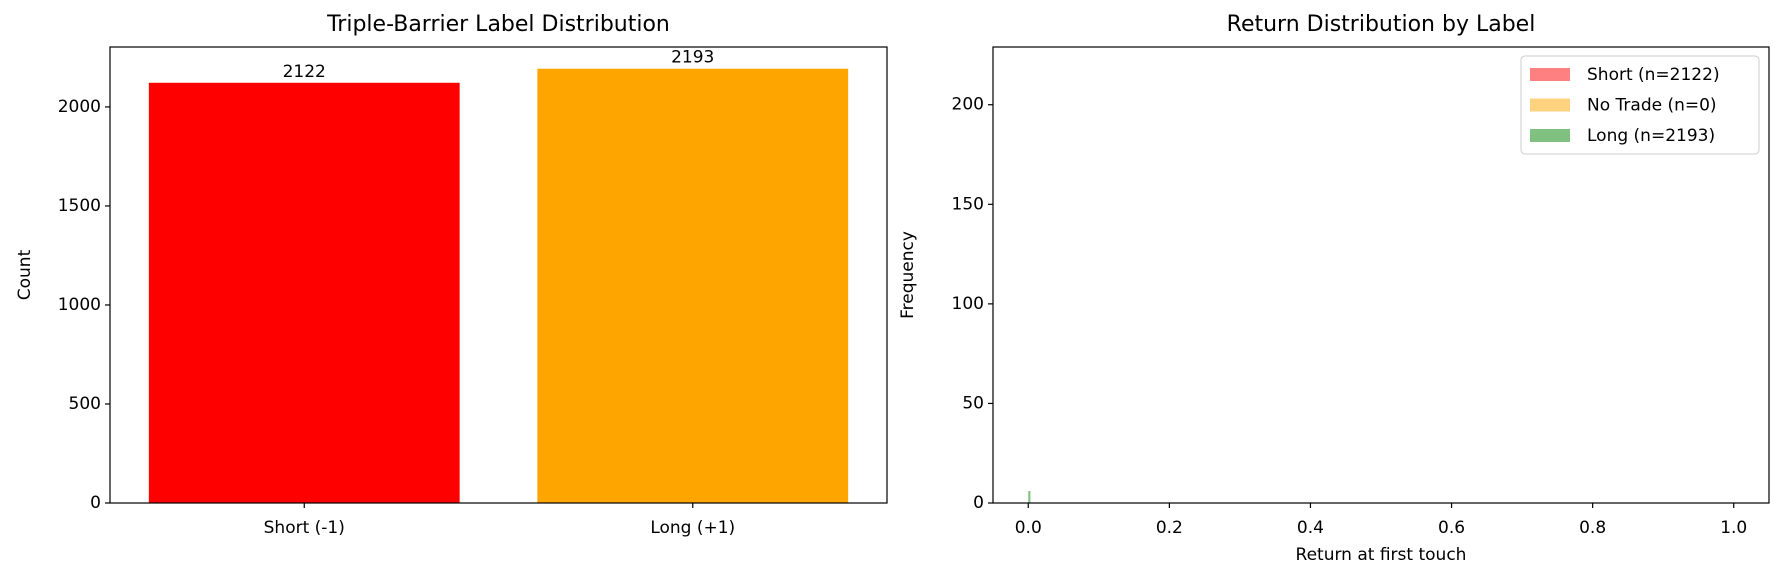  What do you see at coordinates (692, 58) in the screenshot?
I see `value-label: 2193` at bounding box center [692, 58].